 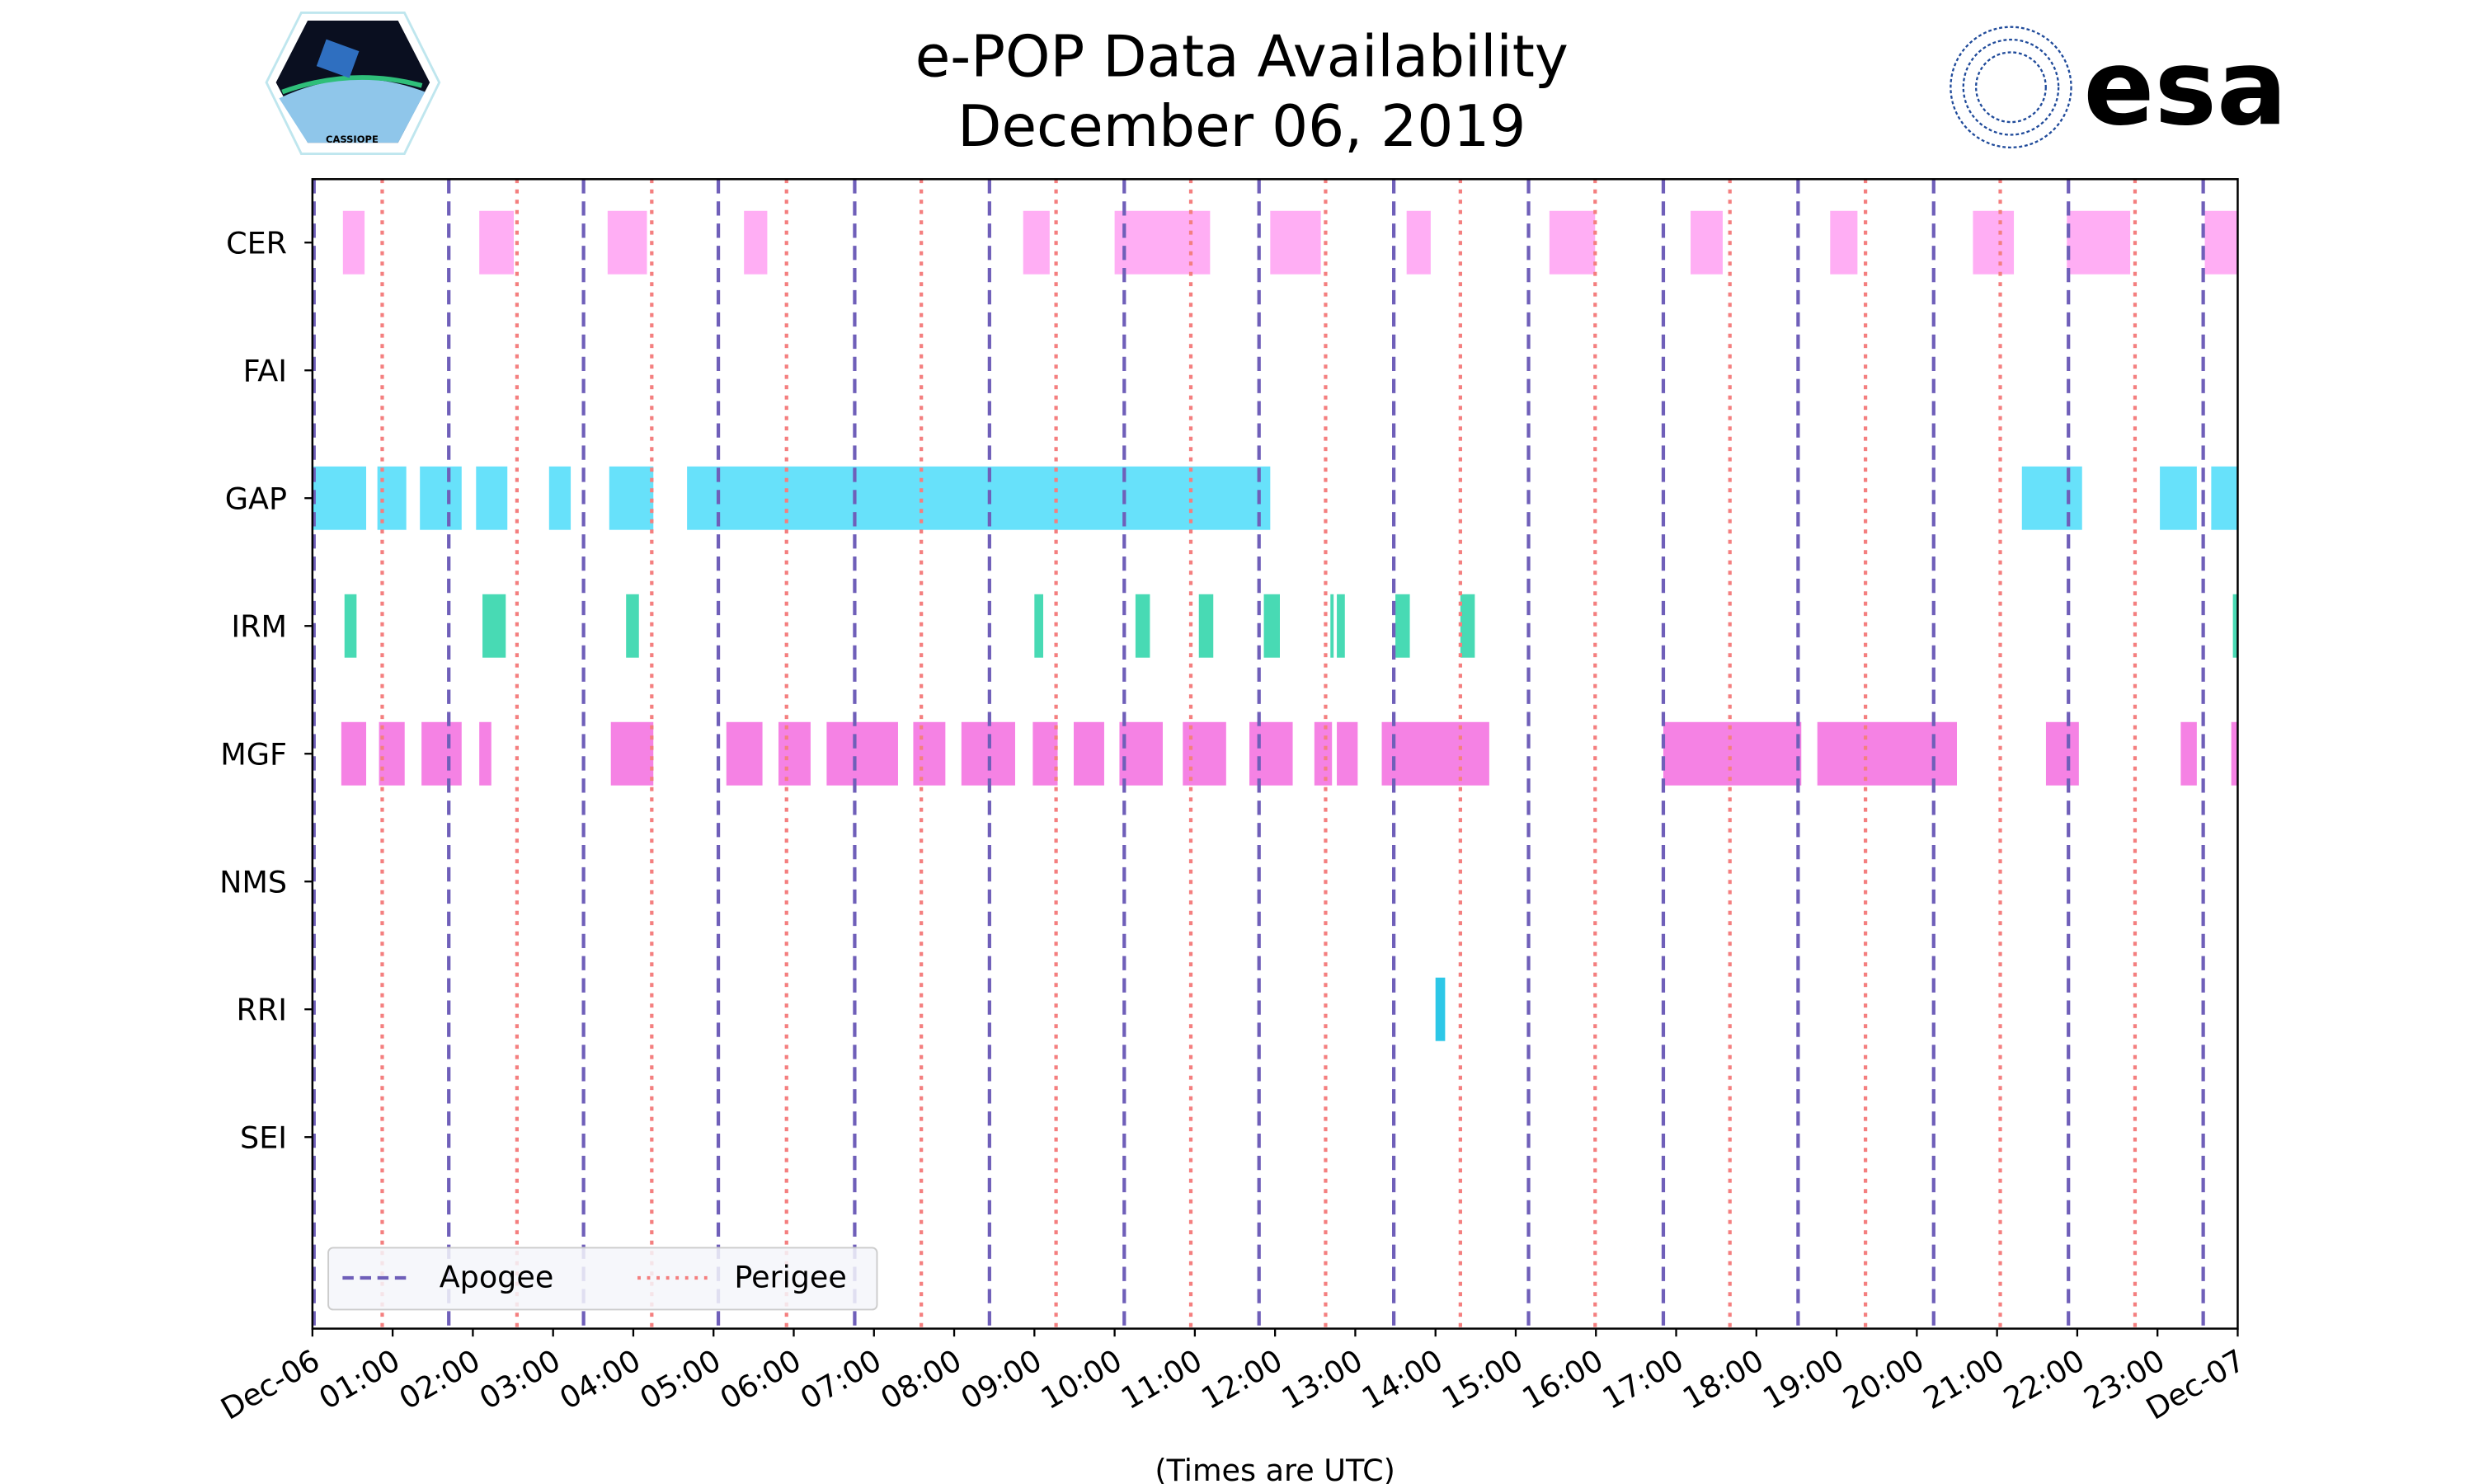 I want to click on chart-subtitle: December 06, 2019, so click(x=1241, y=127).